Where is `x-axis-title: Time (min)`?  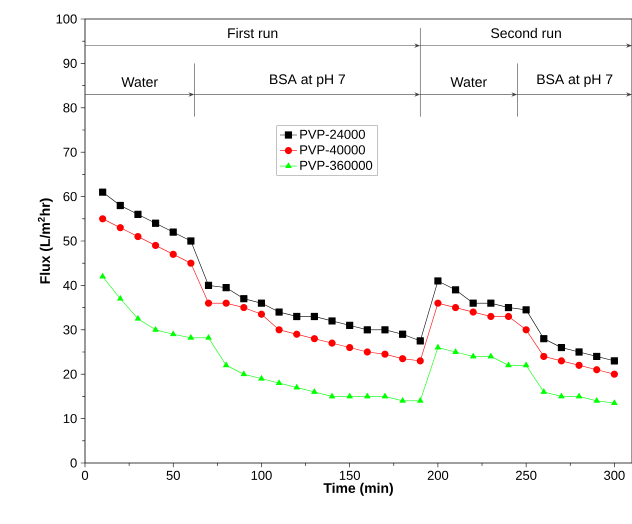
x-axis-title: Time (min) is located at coordinates (358, 489).